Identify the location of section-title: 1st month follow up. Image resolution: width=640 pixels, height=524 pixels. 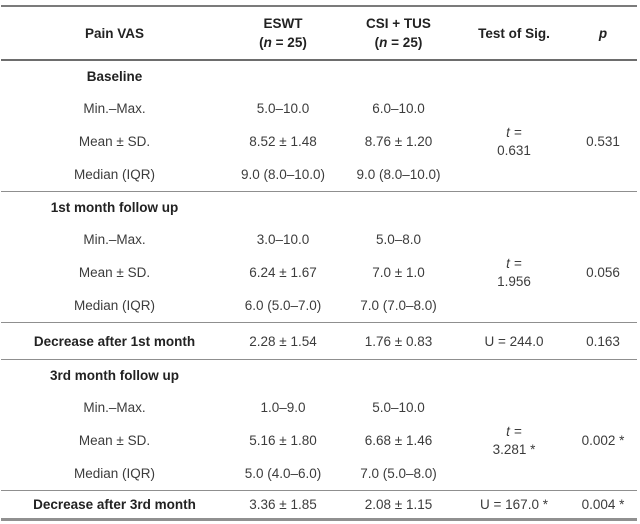
(114, 207).